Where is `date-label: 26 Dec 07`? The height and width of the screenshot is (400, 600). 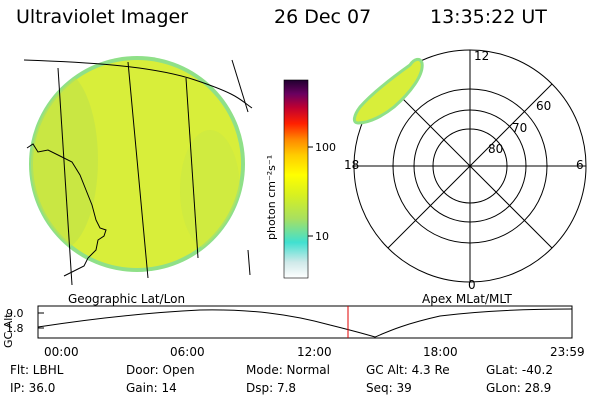
date-label: 26 Dec 07 is located at coordinates (323, 17).